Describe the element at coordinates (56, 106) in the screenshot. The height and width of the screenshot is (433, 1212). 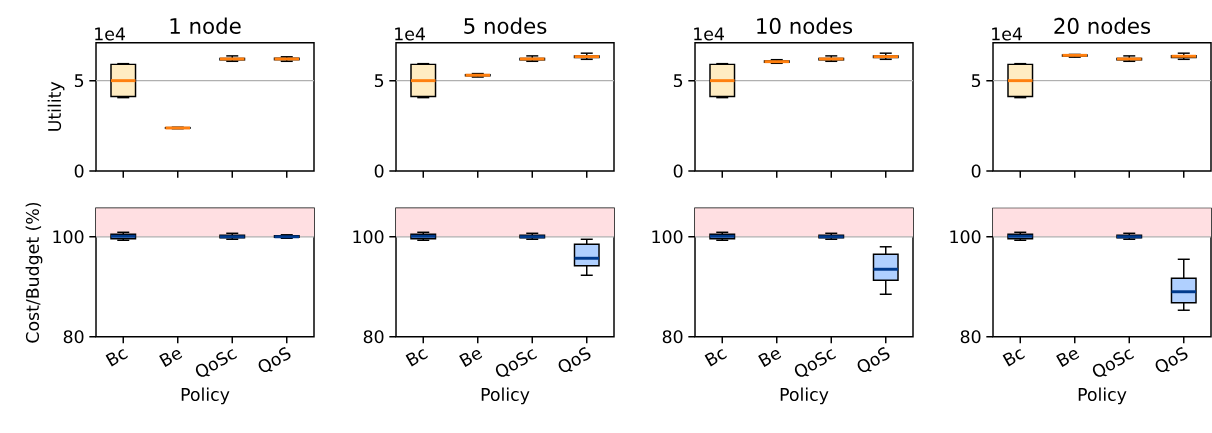
I see `y-axis-title: Utility` at that location.